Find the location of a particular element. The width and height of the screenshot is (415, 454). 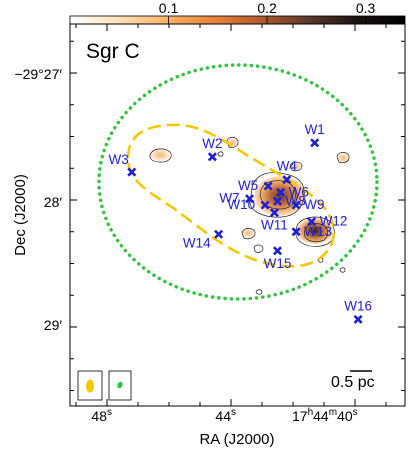

emission-blob-w2 is located at coordinates (232, 143).